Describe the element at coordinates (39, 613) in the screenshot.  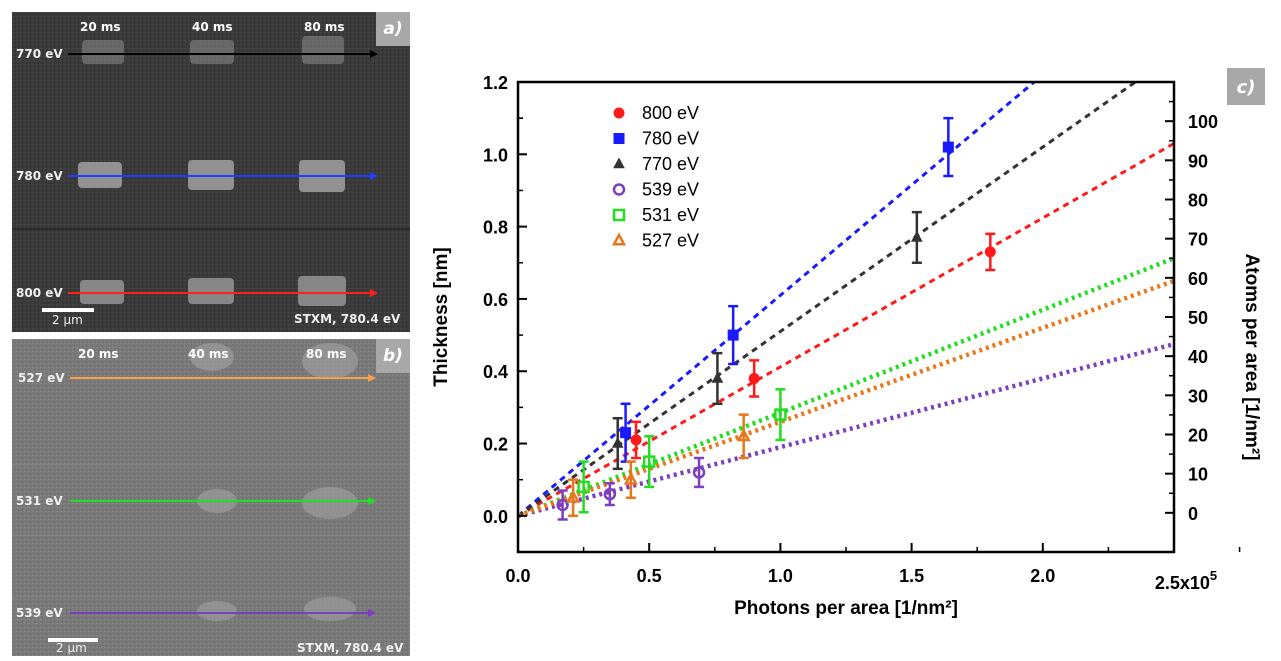
I see `energy-label: 539 eV` at that location.